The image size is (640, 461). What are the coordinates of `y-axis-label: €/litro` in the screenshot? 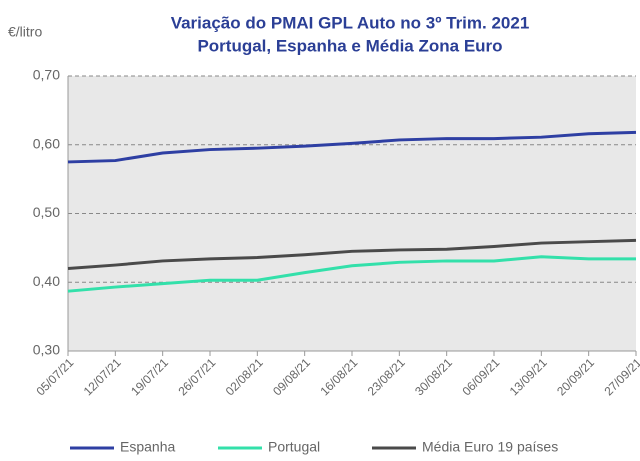 It's located at (25, 32).